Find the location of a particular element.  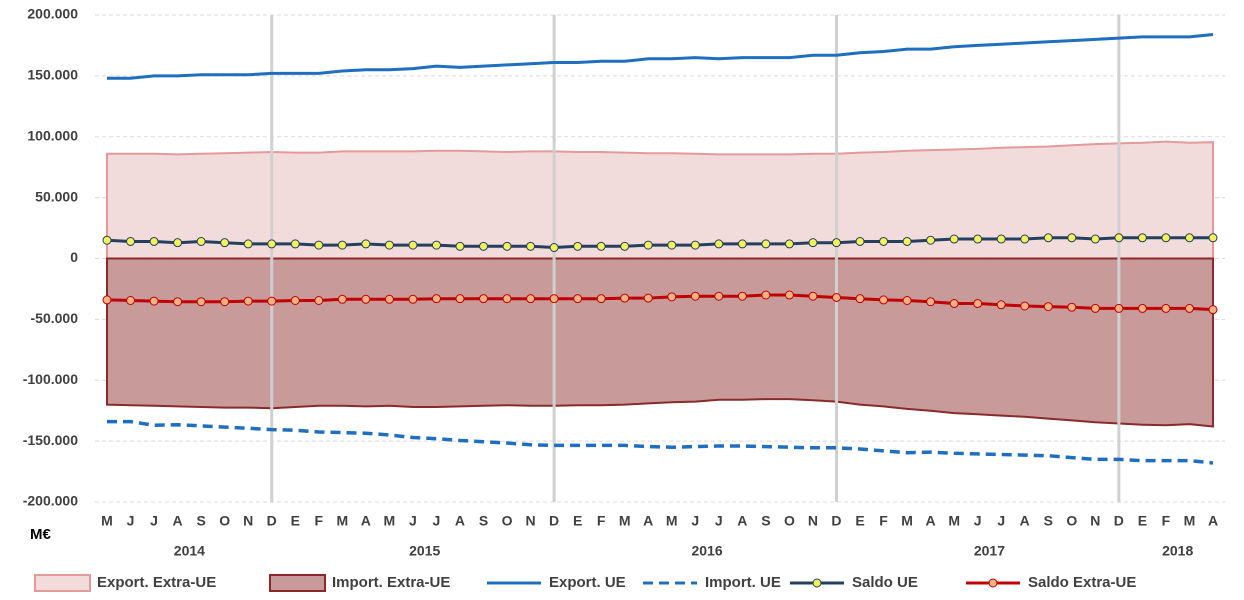

legend-swatch is located at coordinates (62, 583).